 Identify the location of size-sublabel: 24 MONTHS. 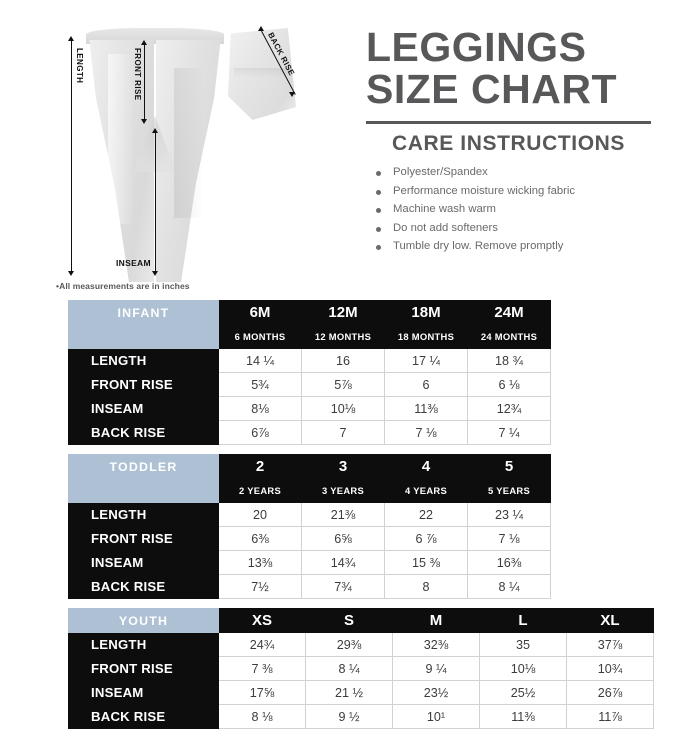
(509, 336).